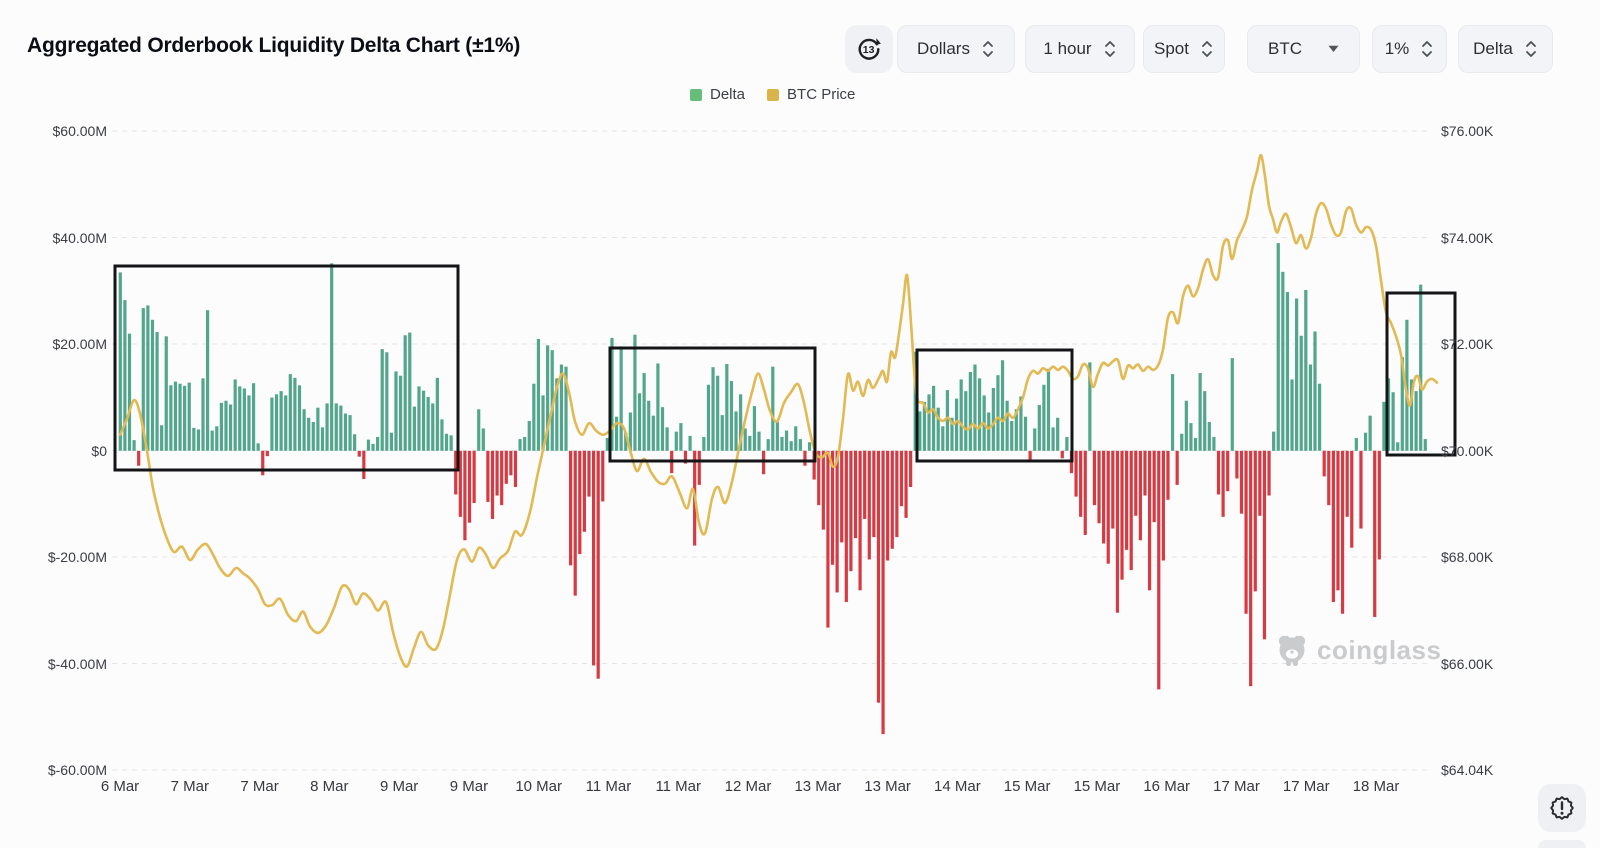 The image size is (1600, 848). Describe the element at coordinates (1409, 49) in the screenshot. I see `dropdown-depth: 1%` at that location.